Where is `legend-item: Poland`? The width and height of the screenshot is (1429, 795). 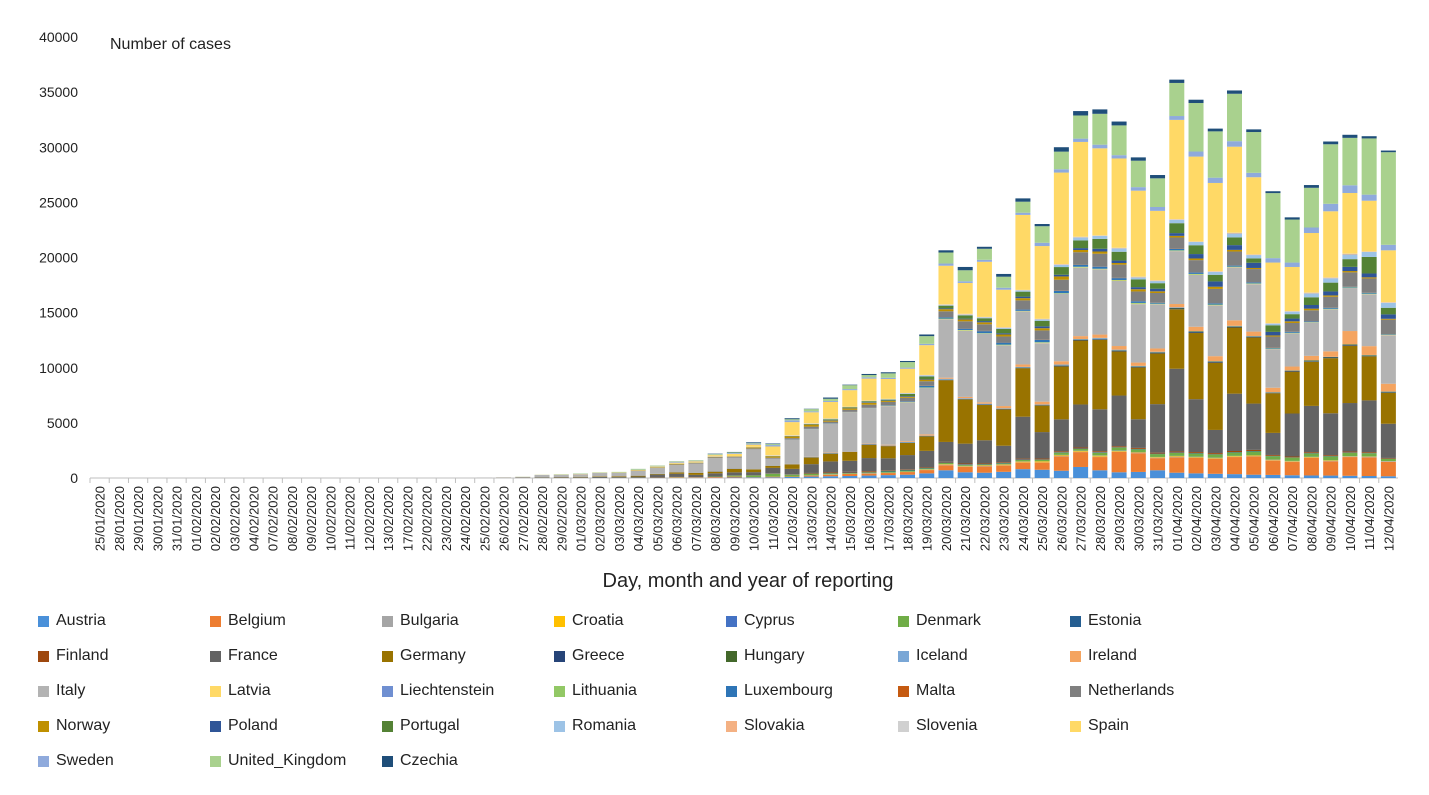 legend-item: Poland is located at coordinates (244, 726).